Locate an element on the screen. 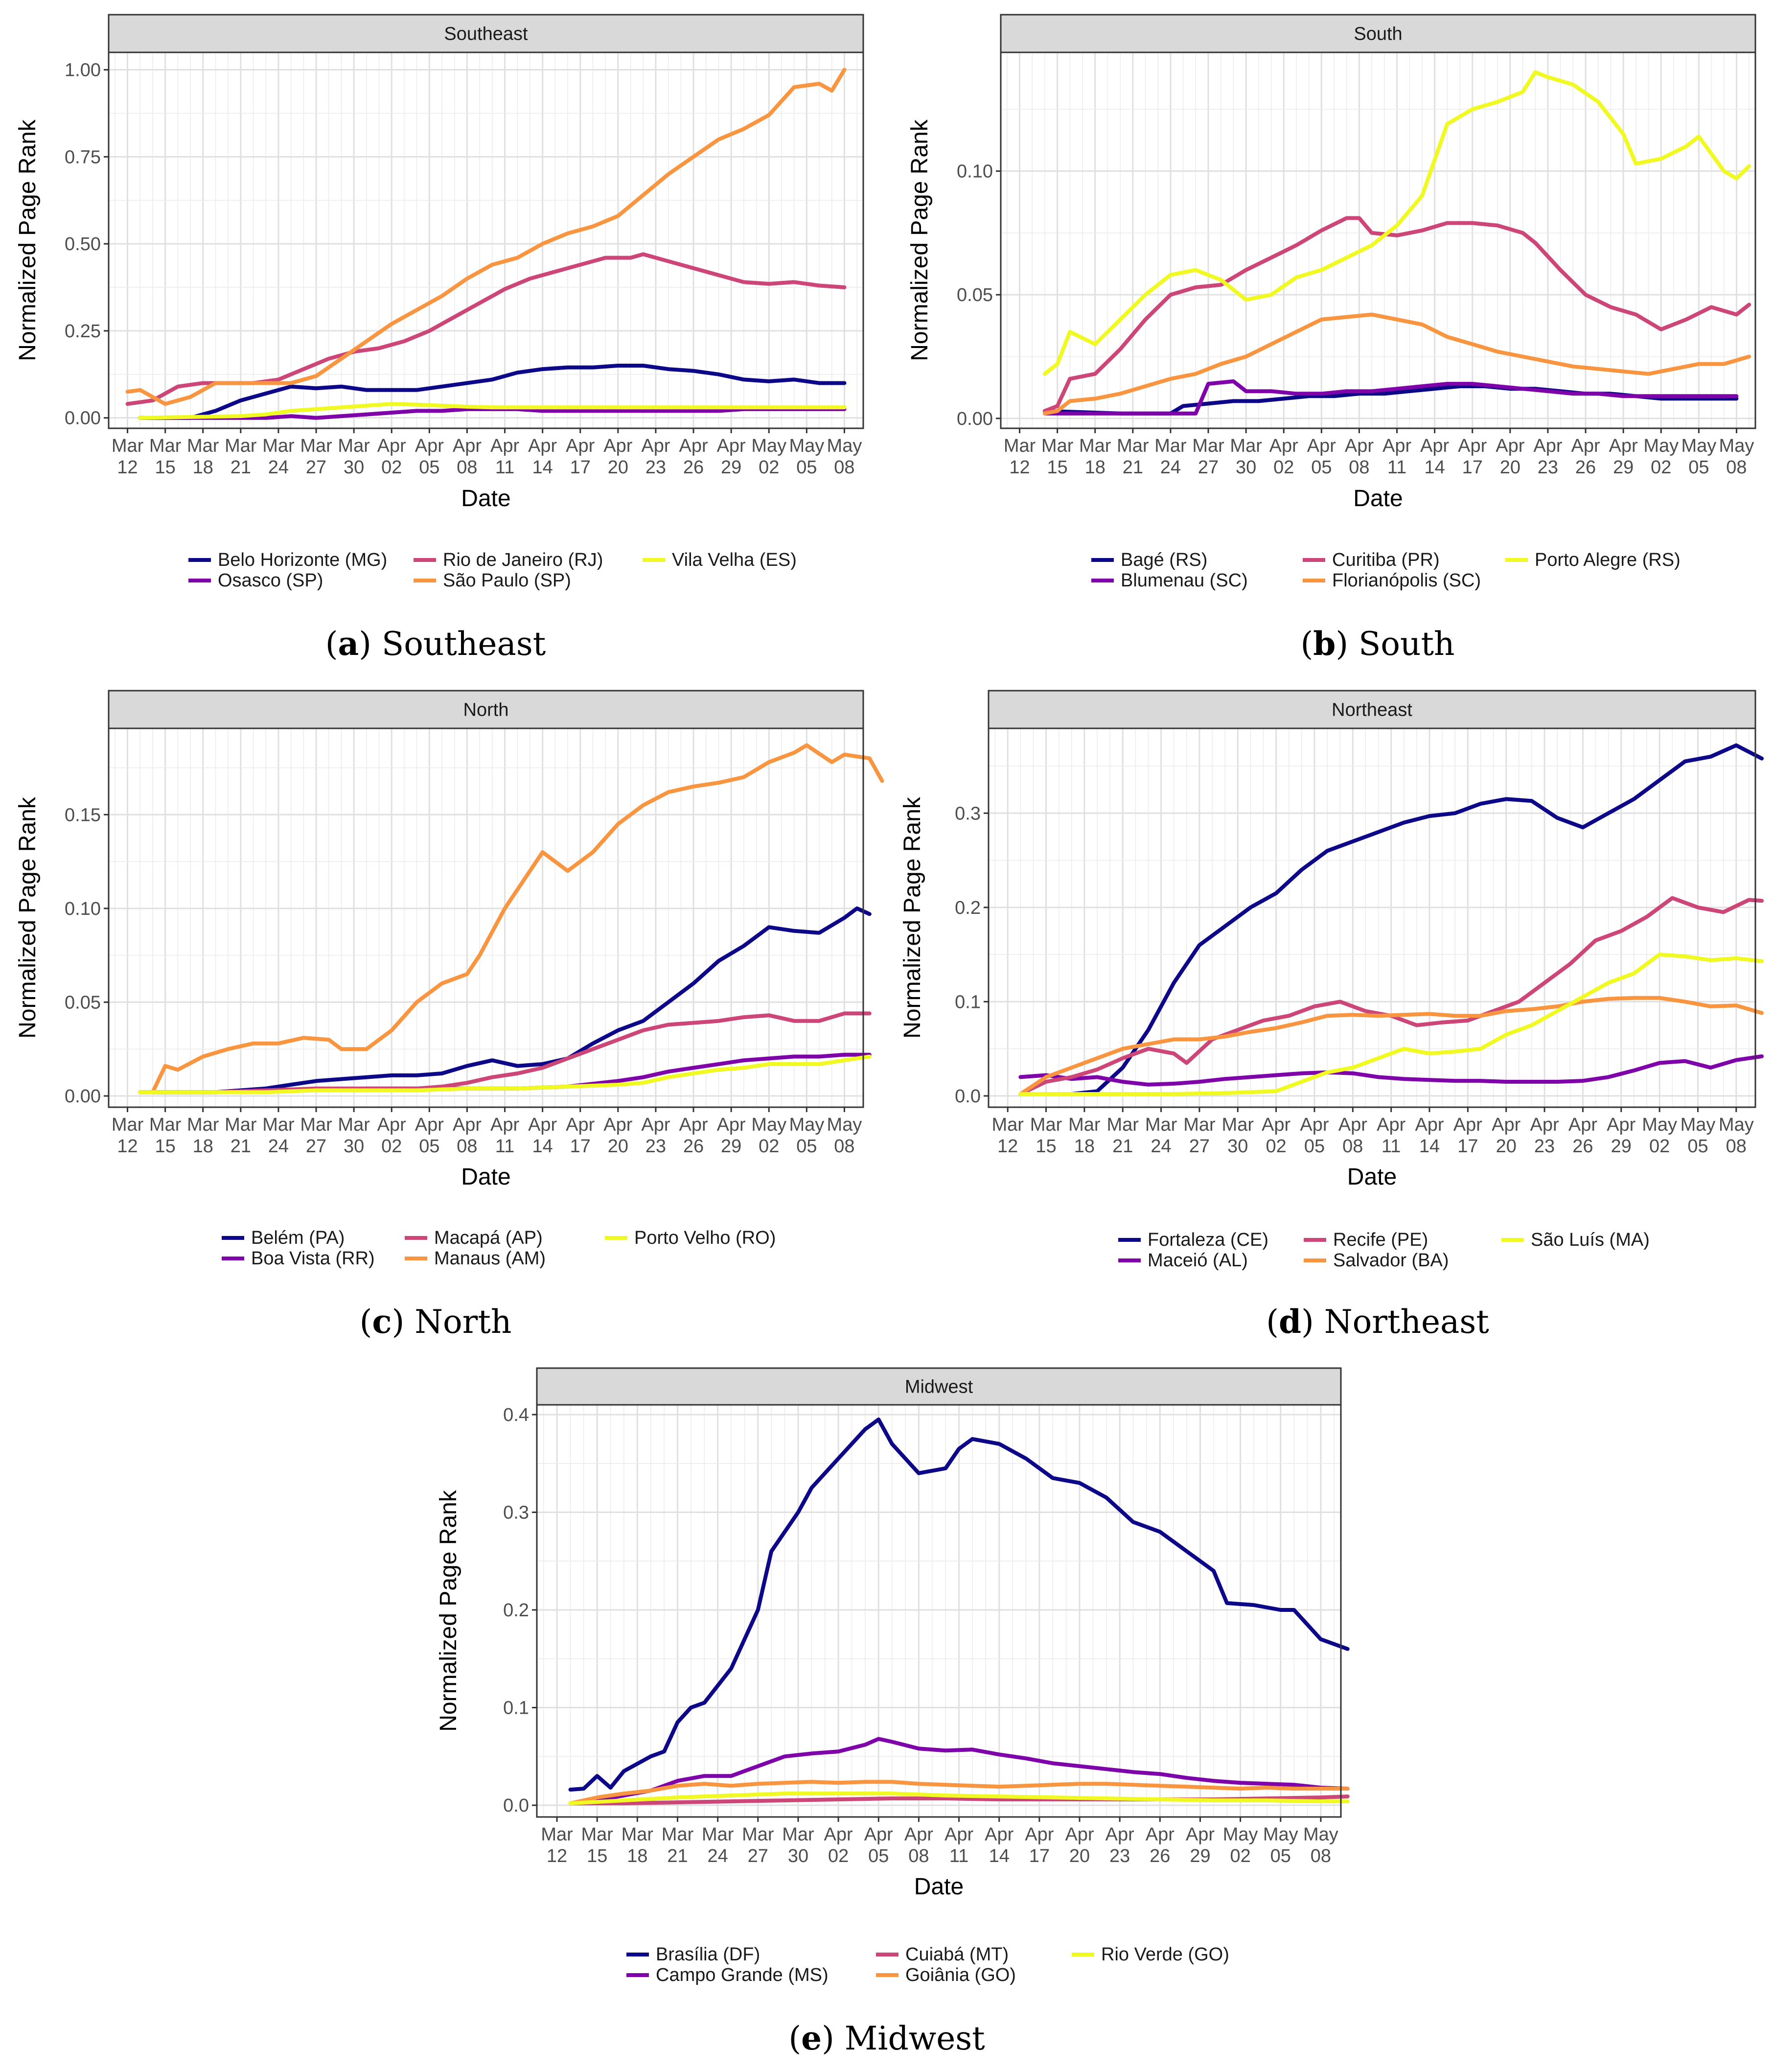 The width and height of the screenshot is (1773, 2072). y-tick-label: 0.4 is located at coordinates (516, 1415).